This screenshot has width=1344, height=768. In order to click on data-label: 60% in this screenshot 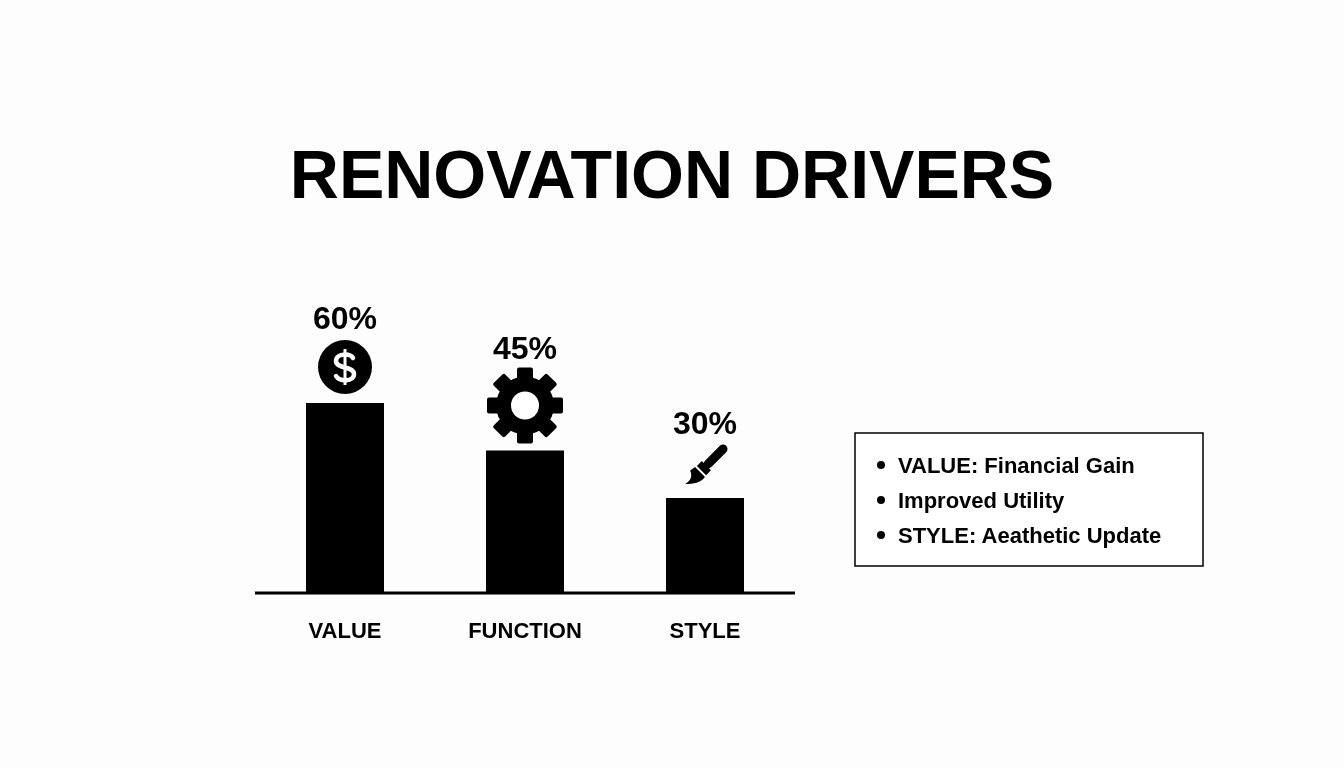, I will do `click(345, 318)`.